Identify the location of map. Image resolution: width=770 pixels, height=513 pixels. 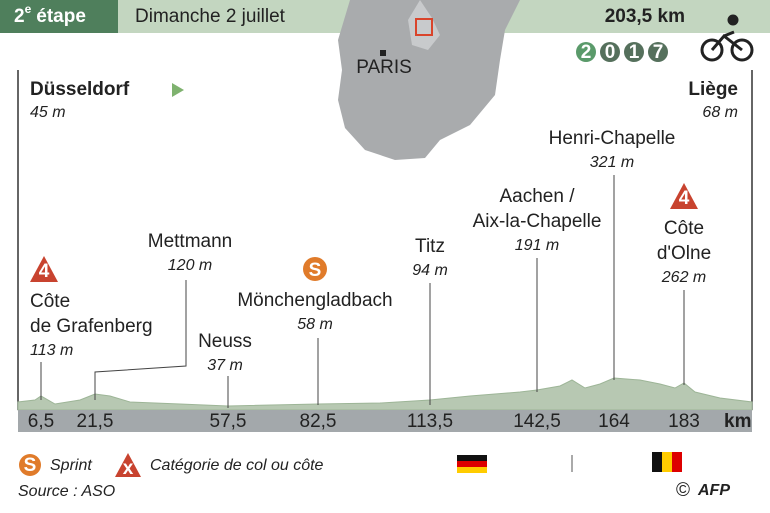
(429, 80).